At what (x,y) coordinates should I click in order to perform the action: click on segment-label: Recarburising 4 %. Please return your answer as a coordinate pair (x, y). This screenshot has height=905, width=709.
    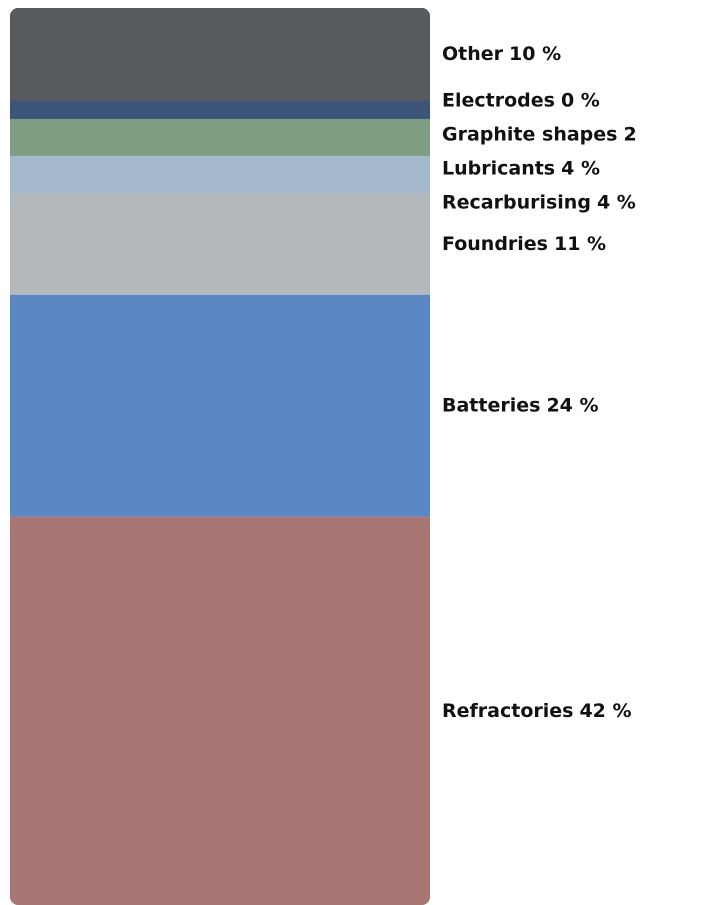
    Looking at the image, I should click on (539, 202).